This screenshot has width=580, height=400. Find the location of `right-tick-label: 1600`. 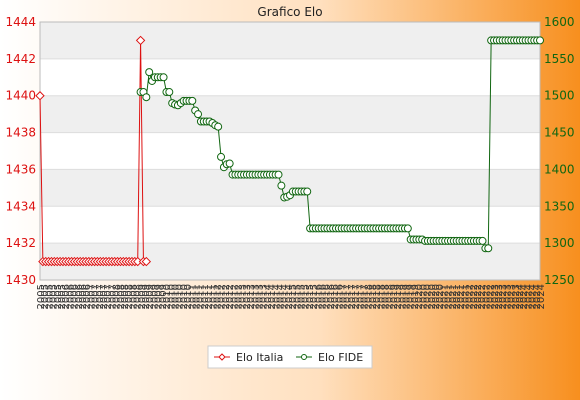

right-tick-label: 1600 is located at coordinates (559, 22).